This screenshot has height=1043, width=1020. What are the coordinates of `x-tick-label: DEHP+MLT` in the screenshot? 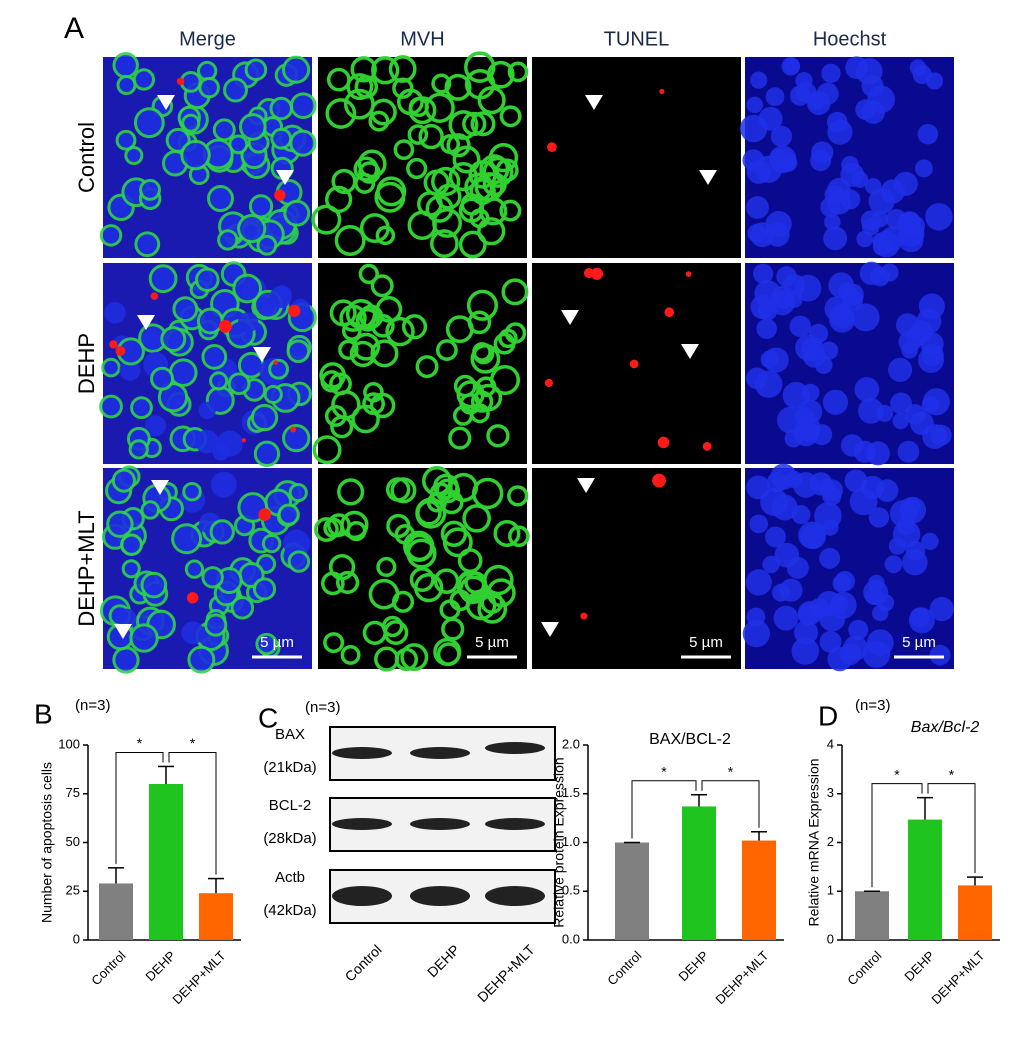 It's located at (741, 977).